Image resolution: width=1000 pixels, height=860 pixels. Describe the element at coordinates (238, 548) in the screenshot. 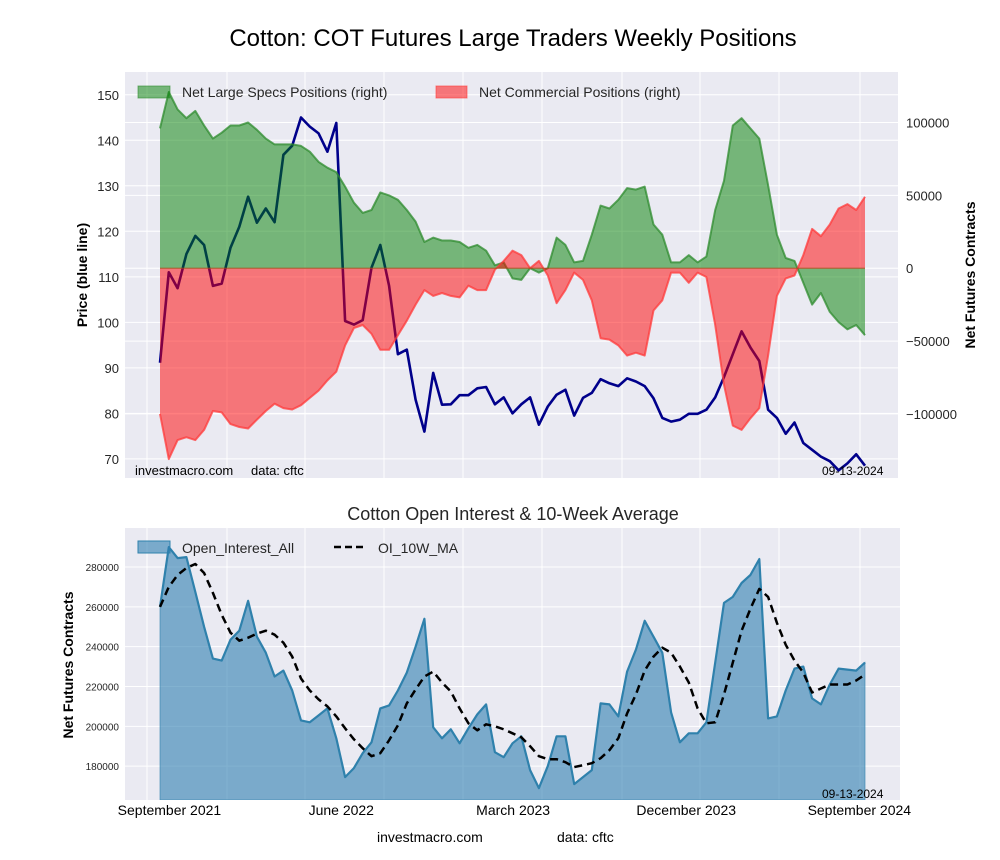

I see `legend-label-open-interest: Open_Interest_All` at that location.